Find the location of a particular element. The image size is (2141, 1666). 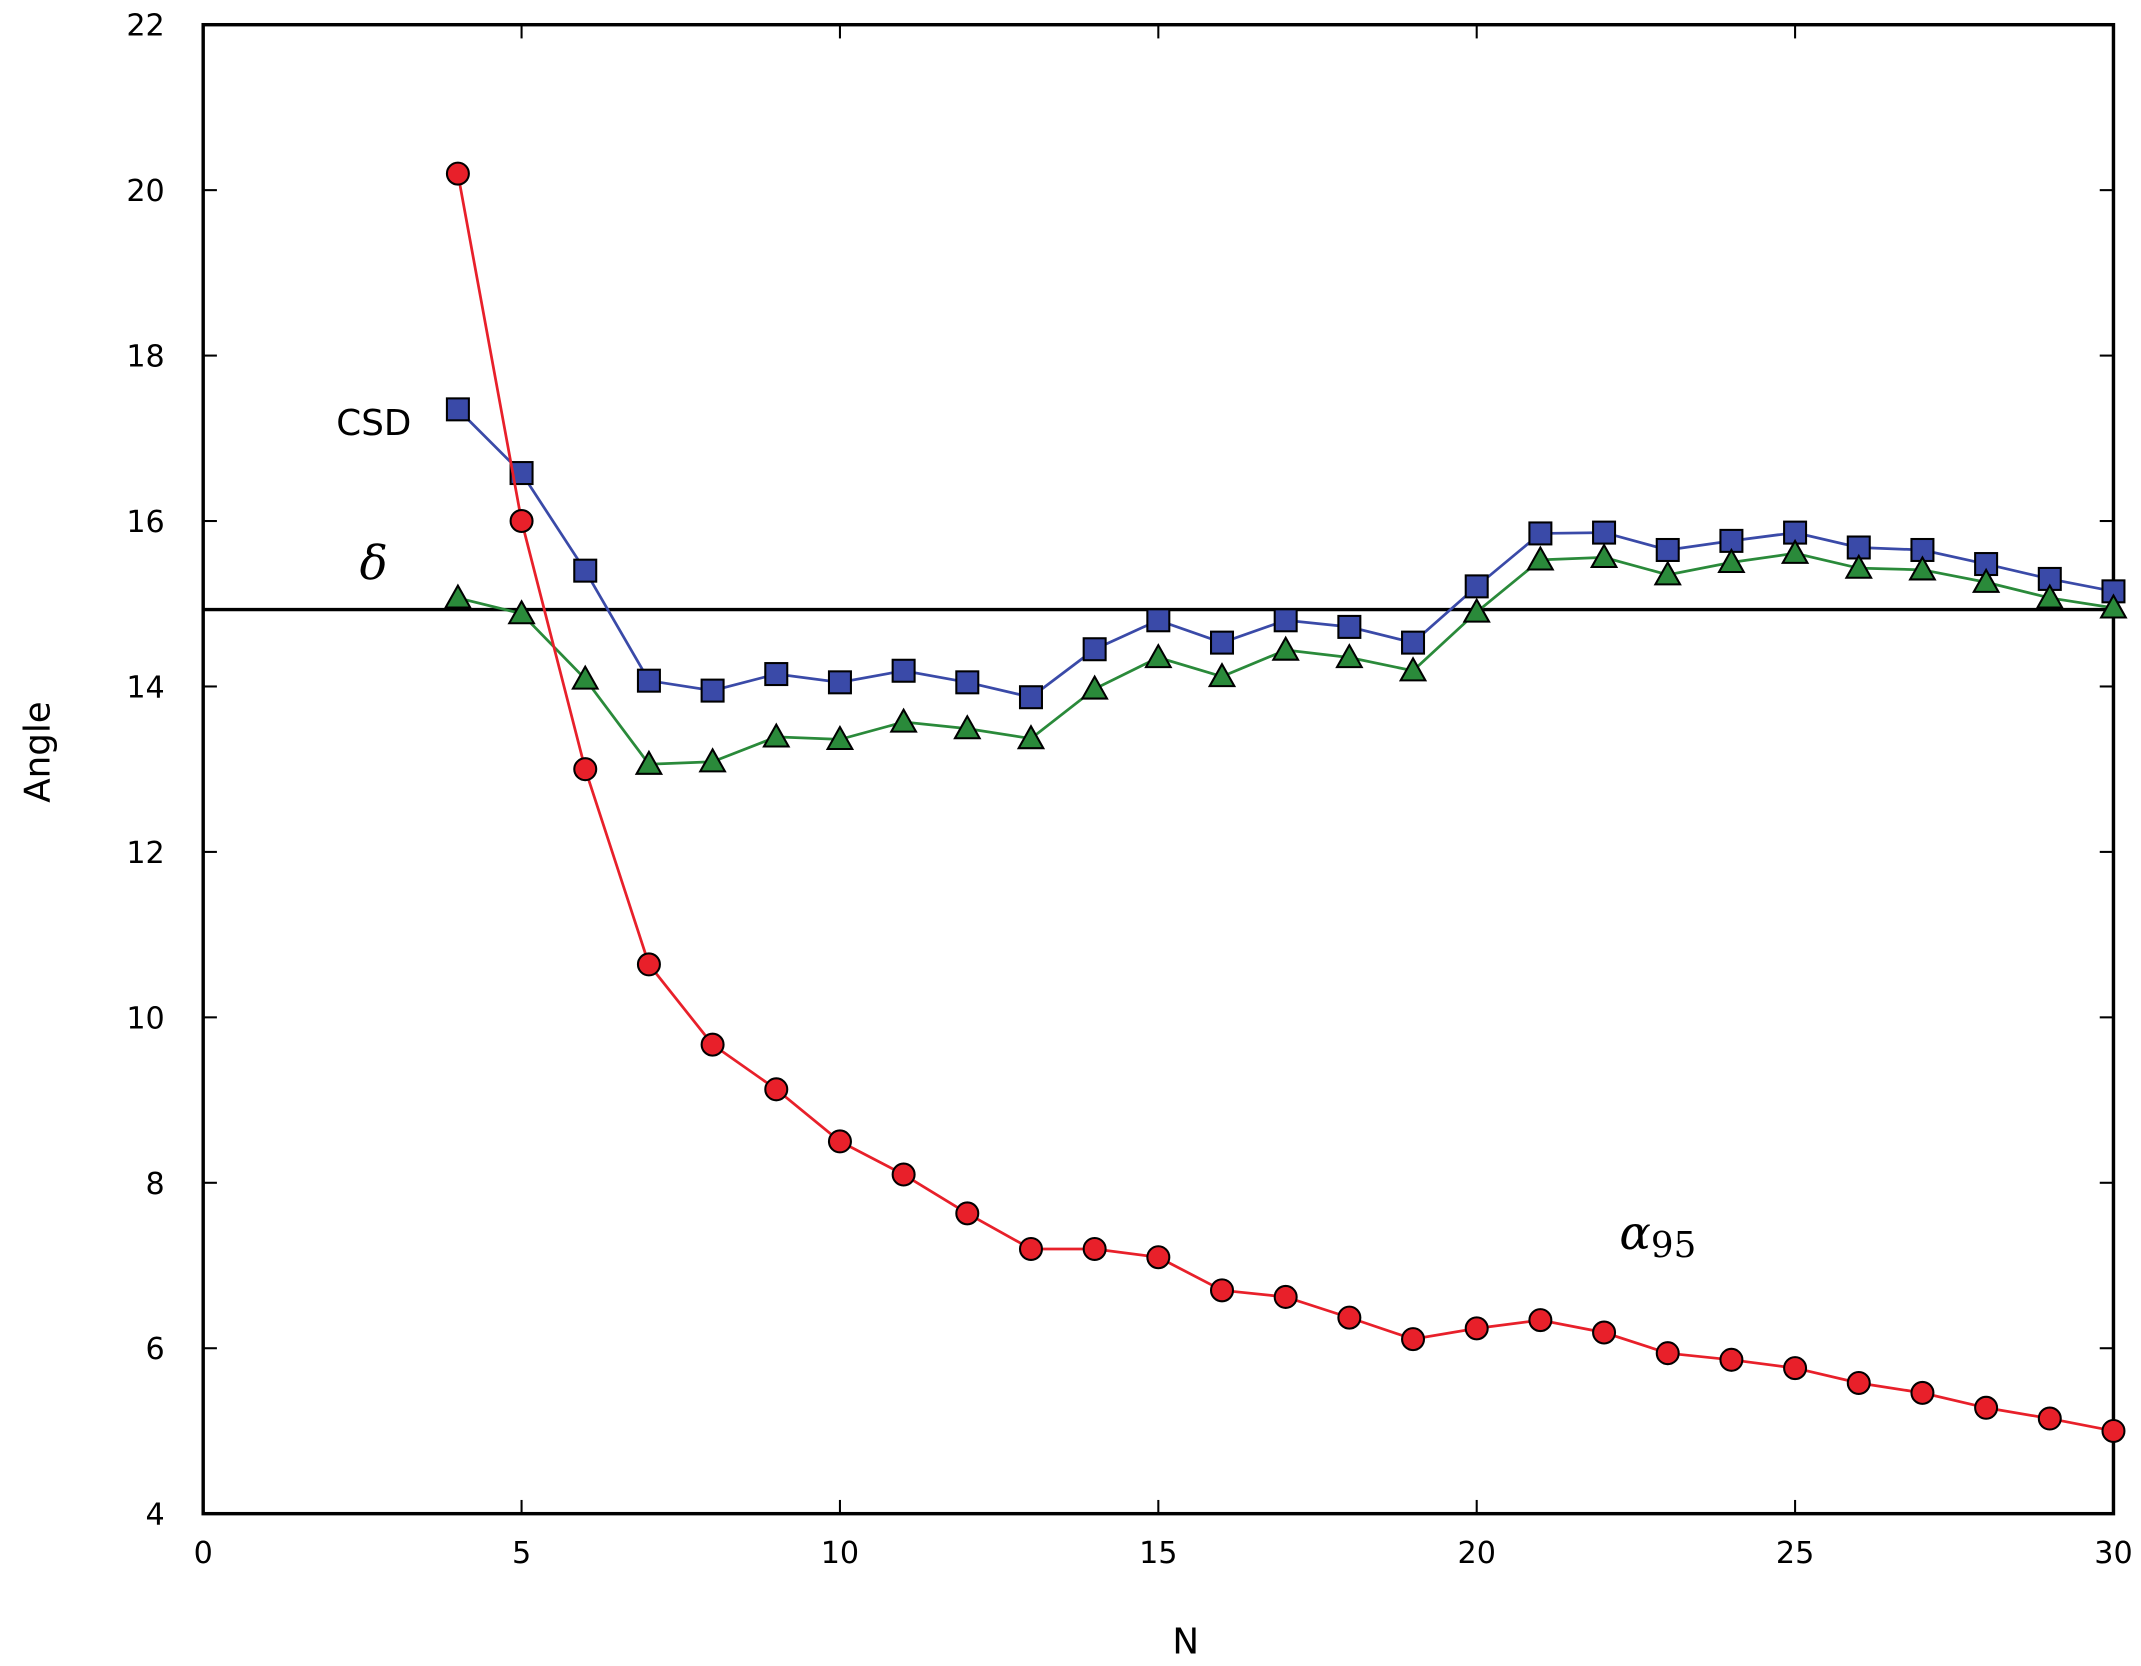

x-tick-label: 25 is located at coordinates (1795, 1553).